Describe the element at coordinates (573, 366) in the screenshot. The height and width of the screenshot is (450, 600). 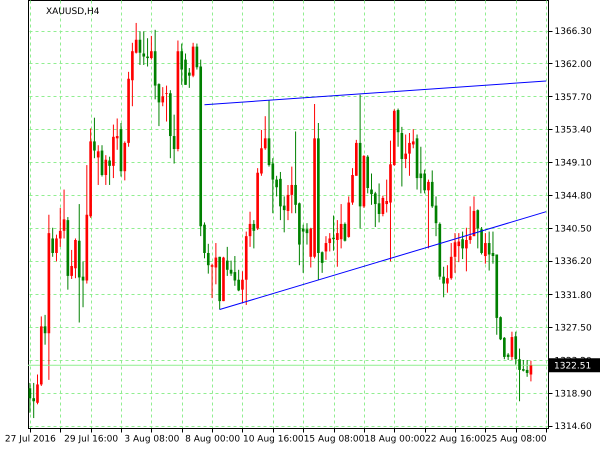
I see `ref-line-label: 1322.51` at that location.